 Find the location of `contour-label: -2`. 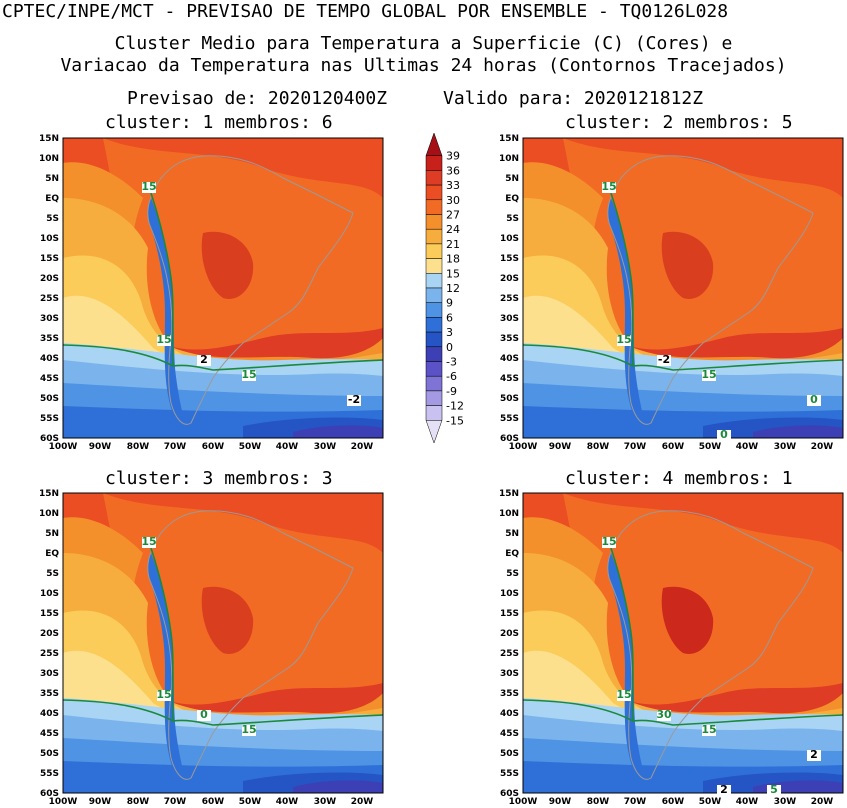

contour-label: -2 is located at coordinates (354, 399).